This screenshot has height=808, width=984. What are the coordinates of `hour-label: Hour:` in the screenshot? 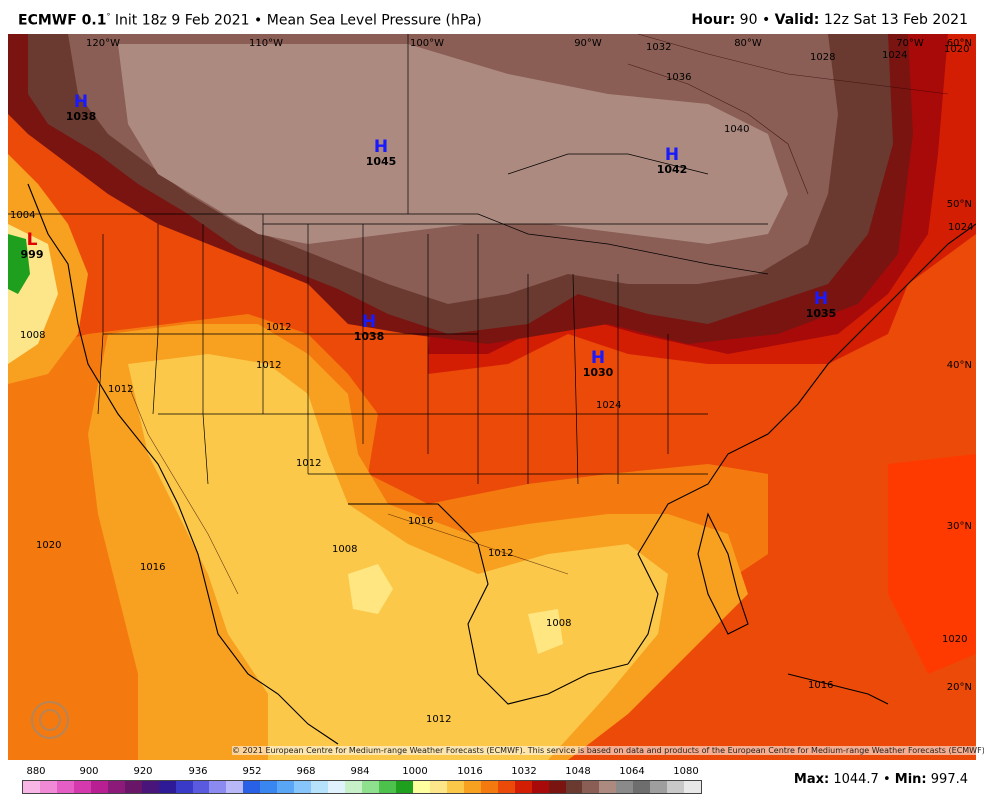 It's located at (713, 20).